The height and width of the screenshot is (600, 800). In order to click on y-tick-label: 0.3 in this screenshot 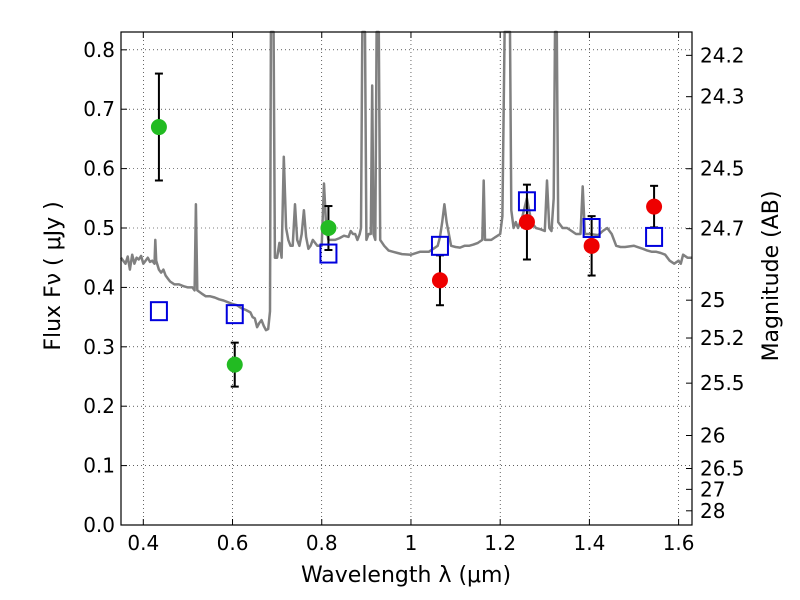, I will do `click(99, 347)`.